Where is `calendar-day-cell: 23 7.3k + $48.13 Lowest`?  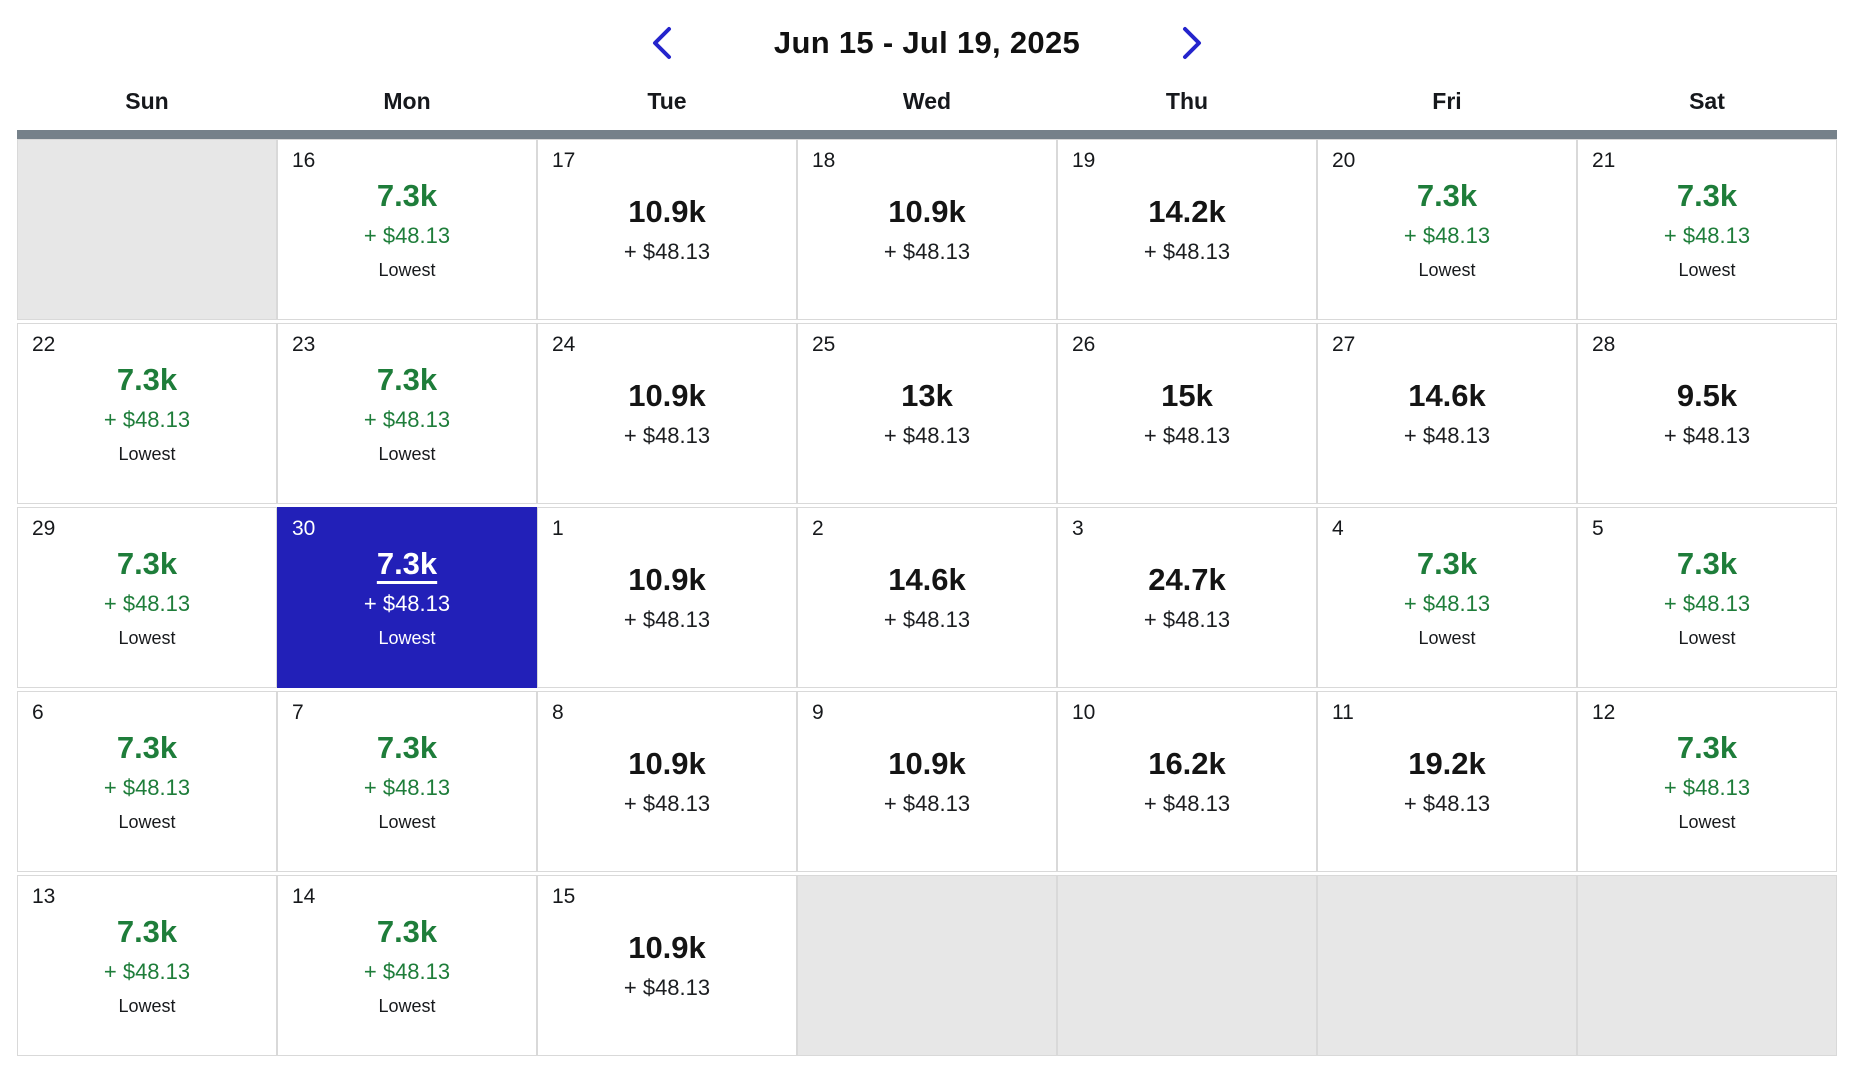 calendar-day-cell: 23 7.3k + $48.13 Lowest is located at coordinates (407, 413).